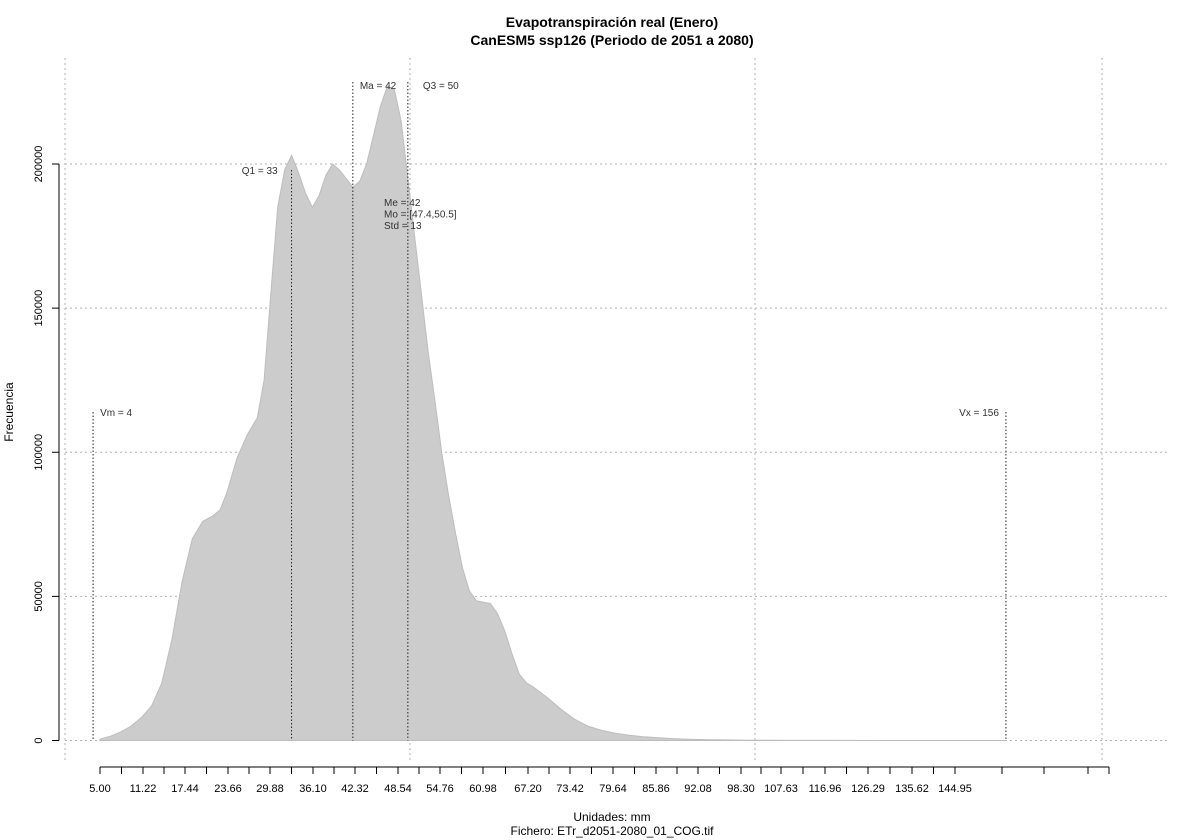 The height and width of the screenshot is (840, 1200). I want to click on x-tick-label-8: 54.76, so click(440, 789).